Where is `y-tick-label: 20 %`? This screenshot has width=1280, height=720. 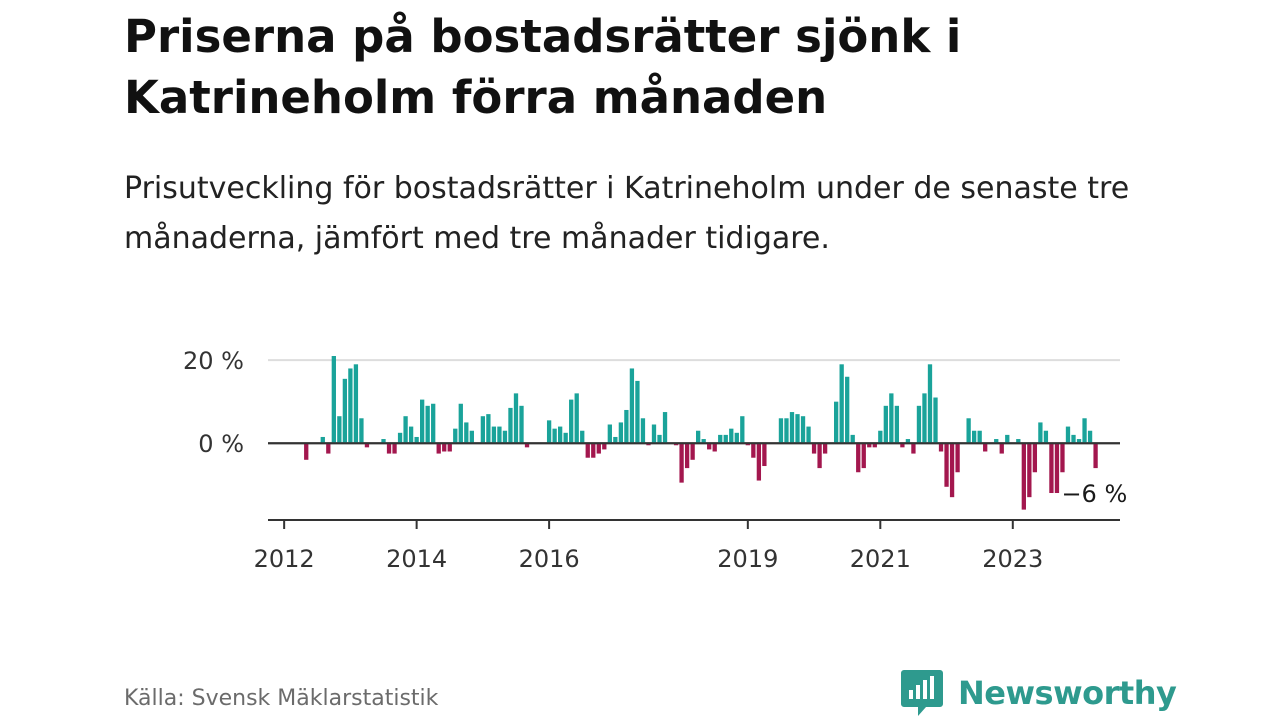 y-tick-label: 20 % is located at coordinates (213, 361).